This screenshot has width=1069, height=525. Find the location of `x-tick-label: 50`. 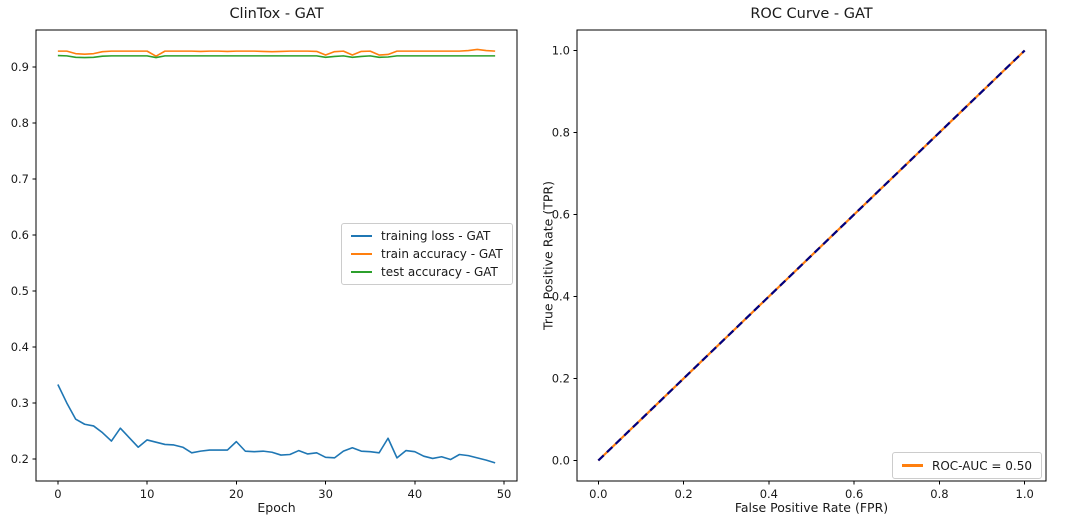

x-tick-label: 50 is located at coordinates (504, 494).